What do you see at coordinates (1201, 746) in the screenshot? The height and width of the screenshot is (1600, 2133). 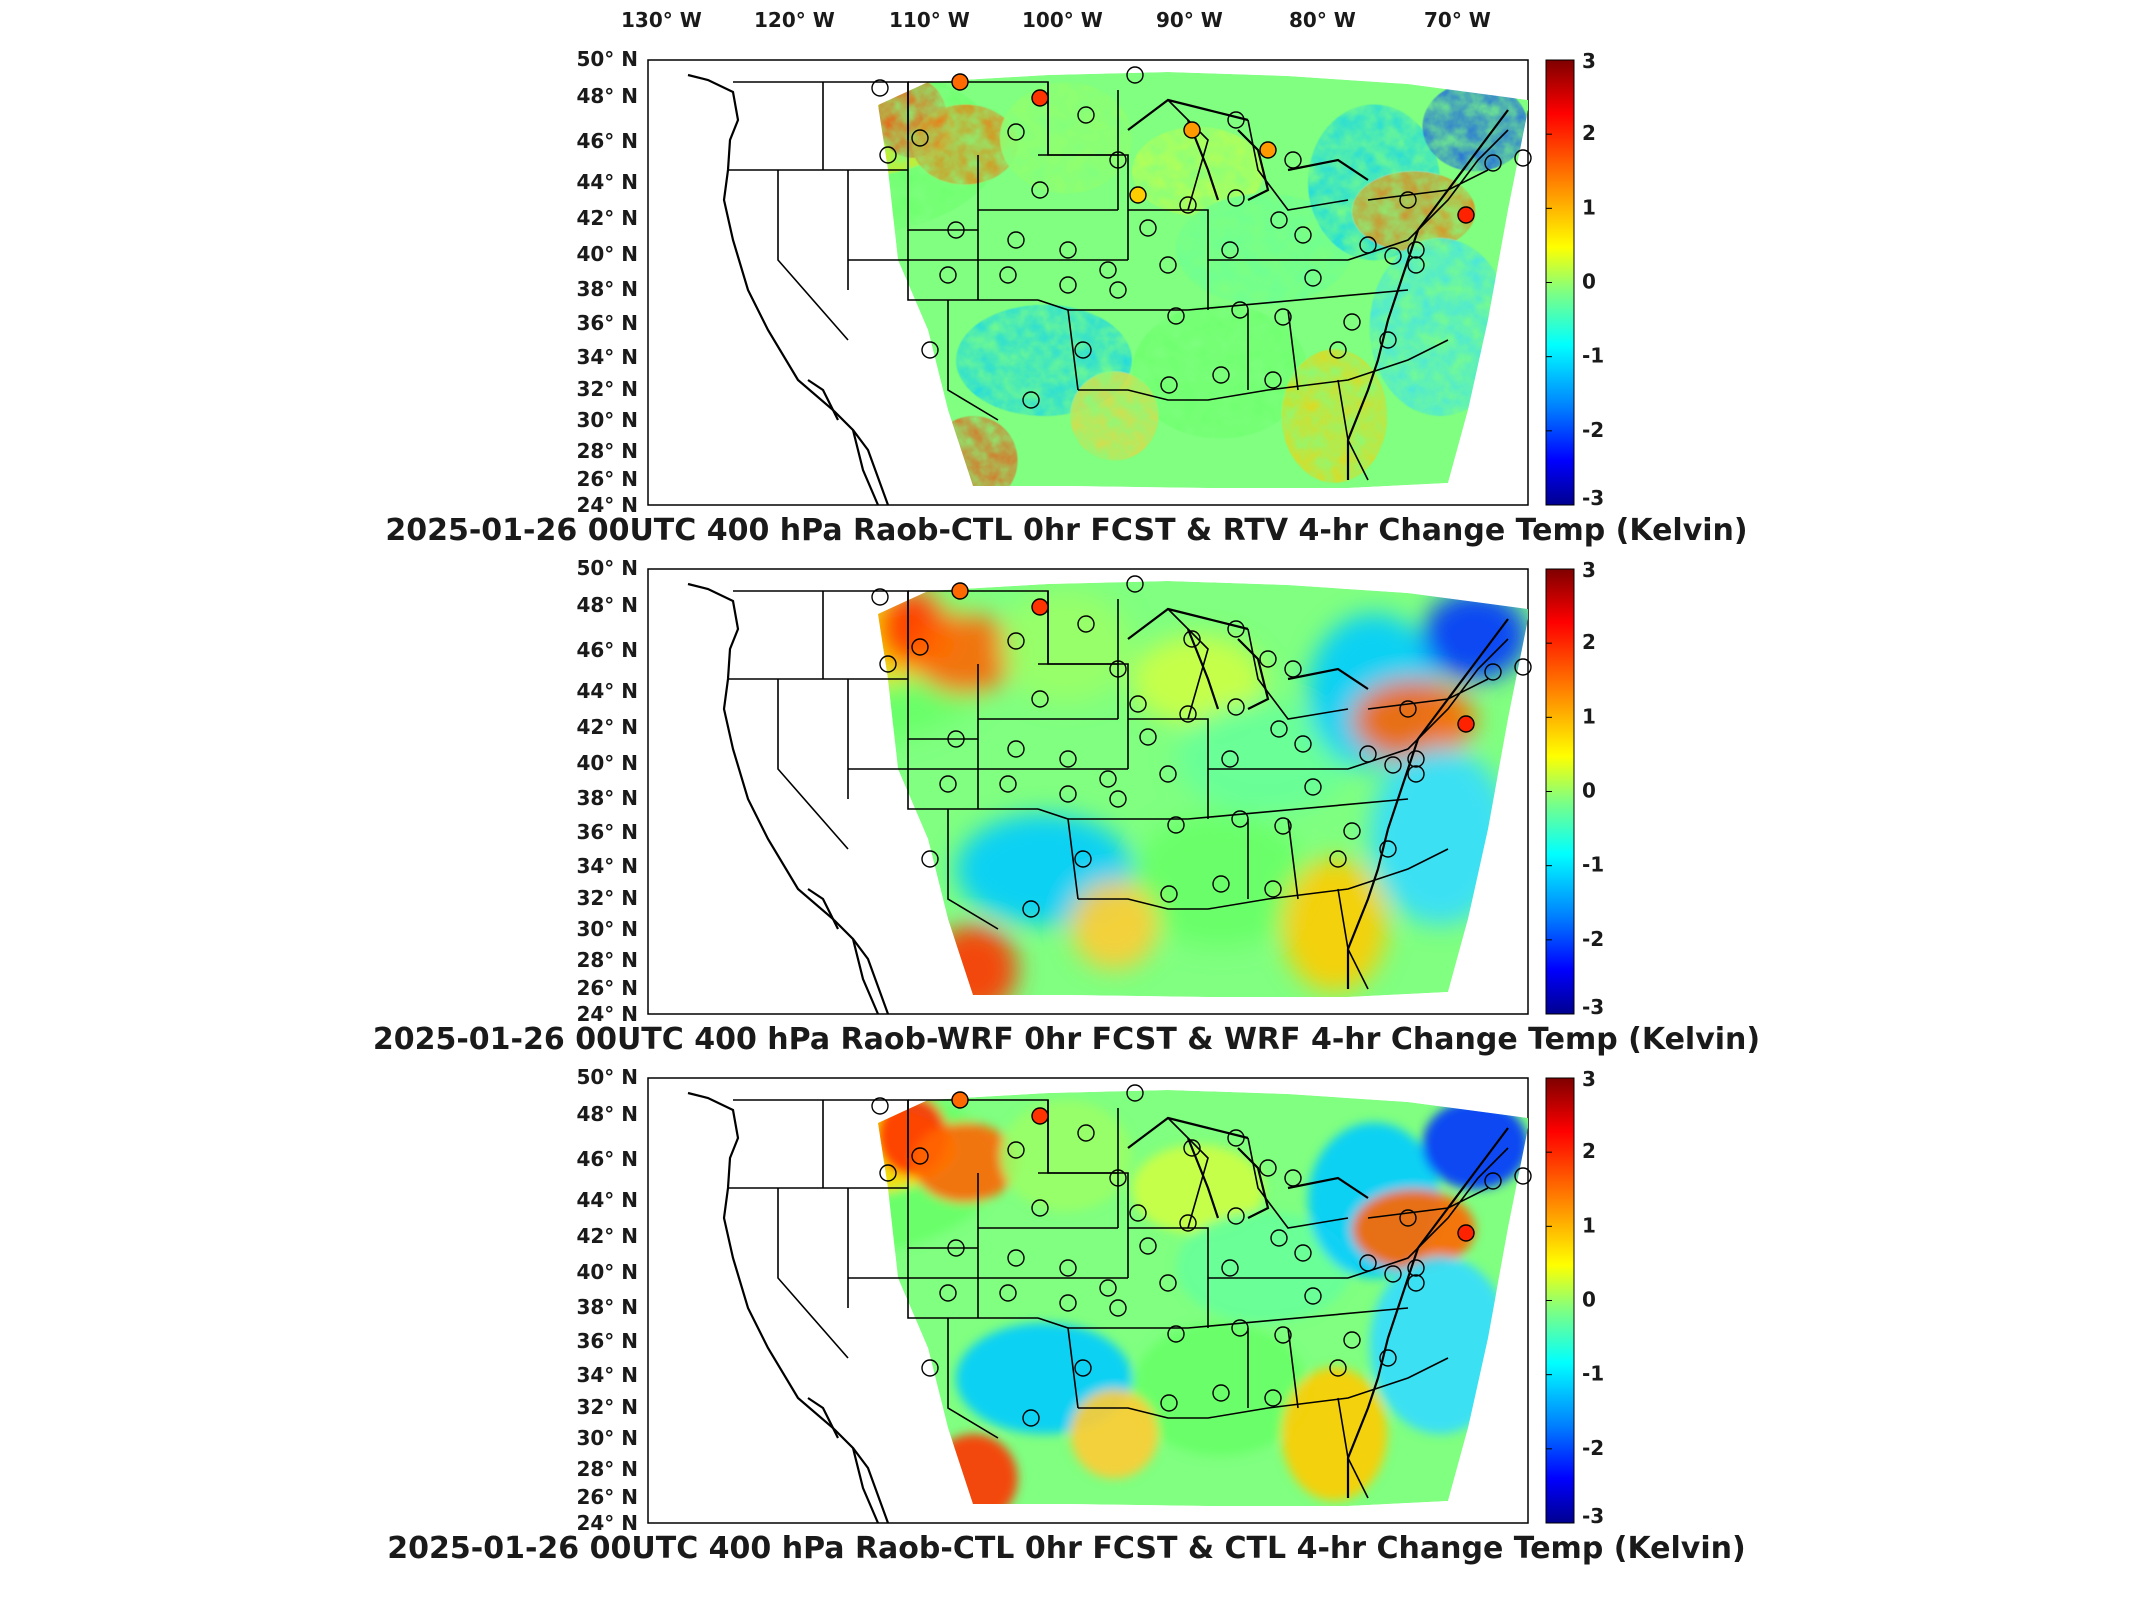 I see `raob-stations` at bounding box center [1201, 746].